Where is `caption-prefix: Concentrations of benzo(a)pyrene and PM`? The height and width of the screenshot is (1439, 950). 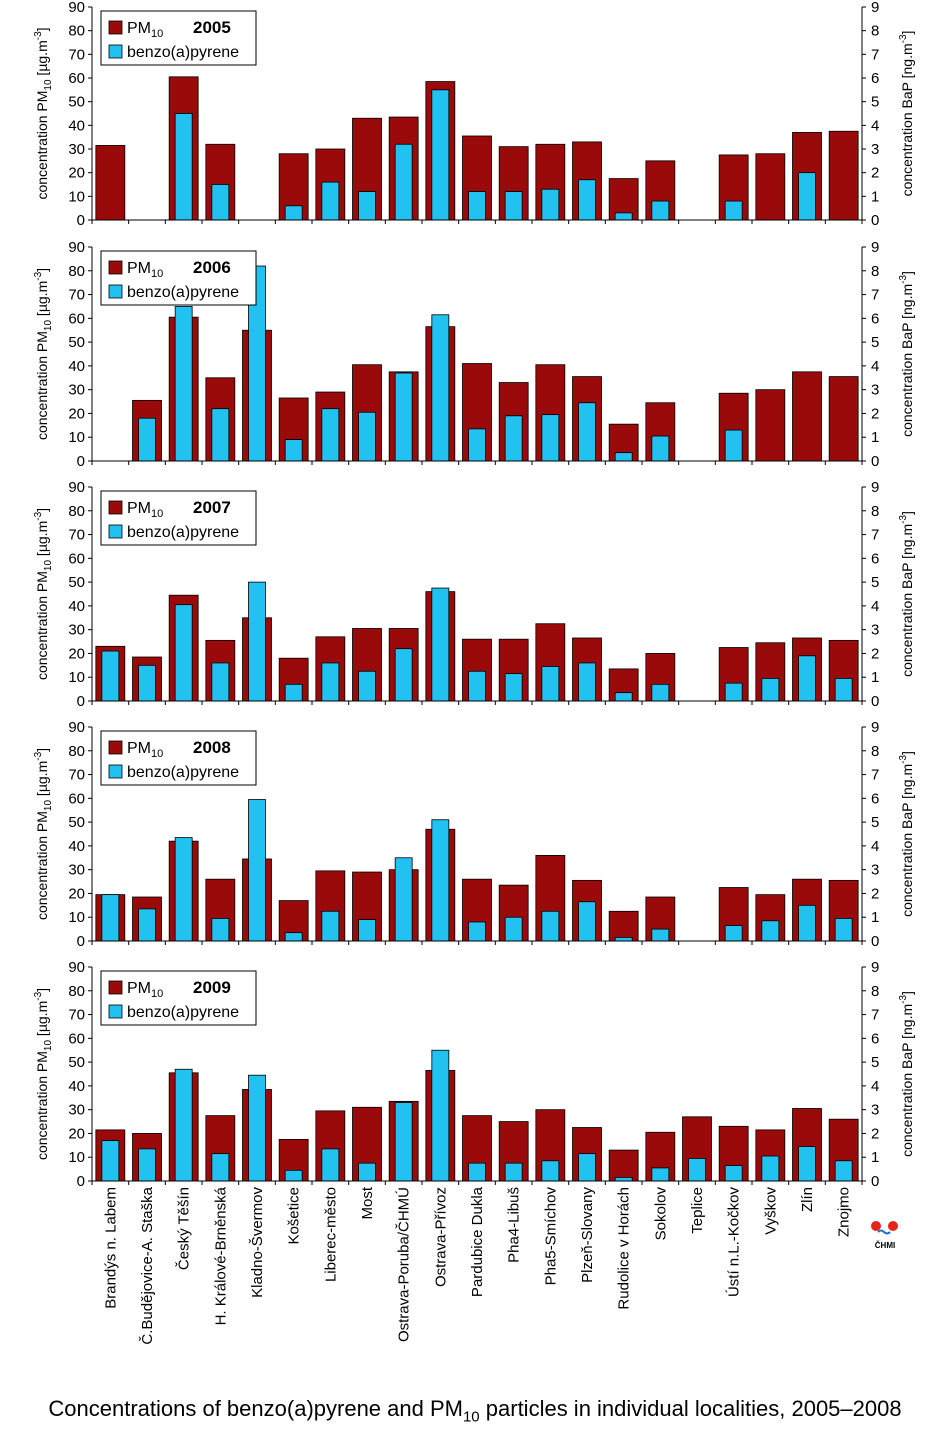
caption-prefix: Concentrations of benzo(a)pyrene and PM is located at coordinates (255, 1408).